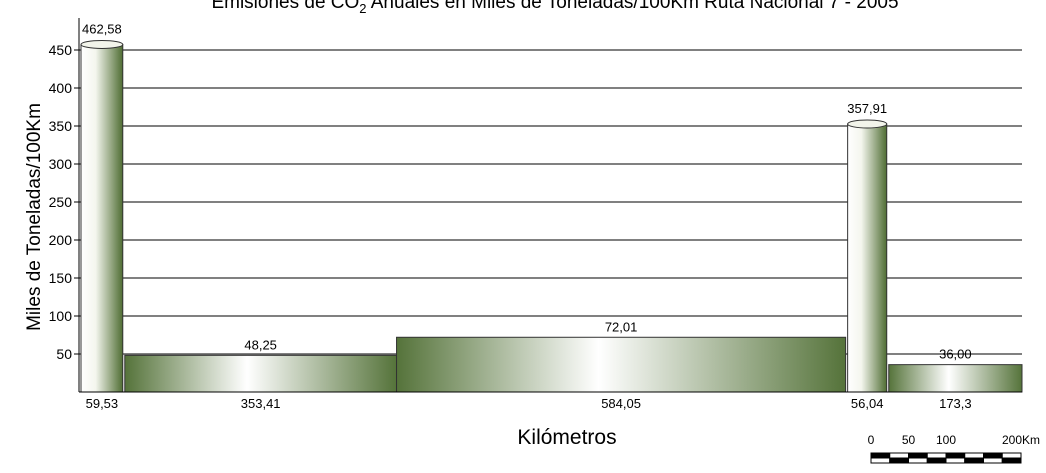 Image resolution: width=1046 pixels, height=473 pixels. I want to click on bar-value-label: 72,01, so click(621, 326).